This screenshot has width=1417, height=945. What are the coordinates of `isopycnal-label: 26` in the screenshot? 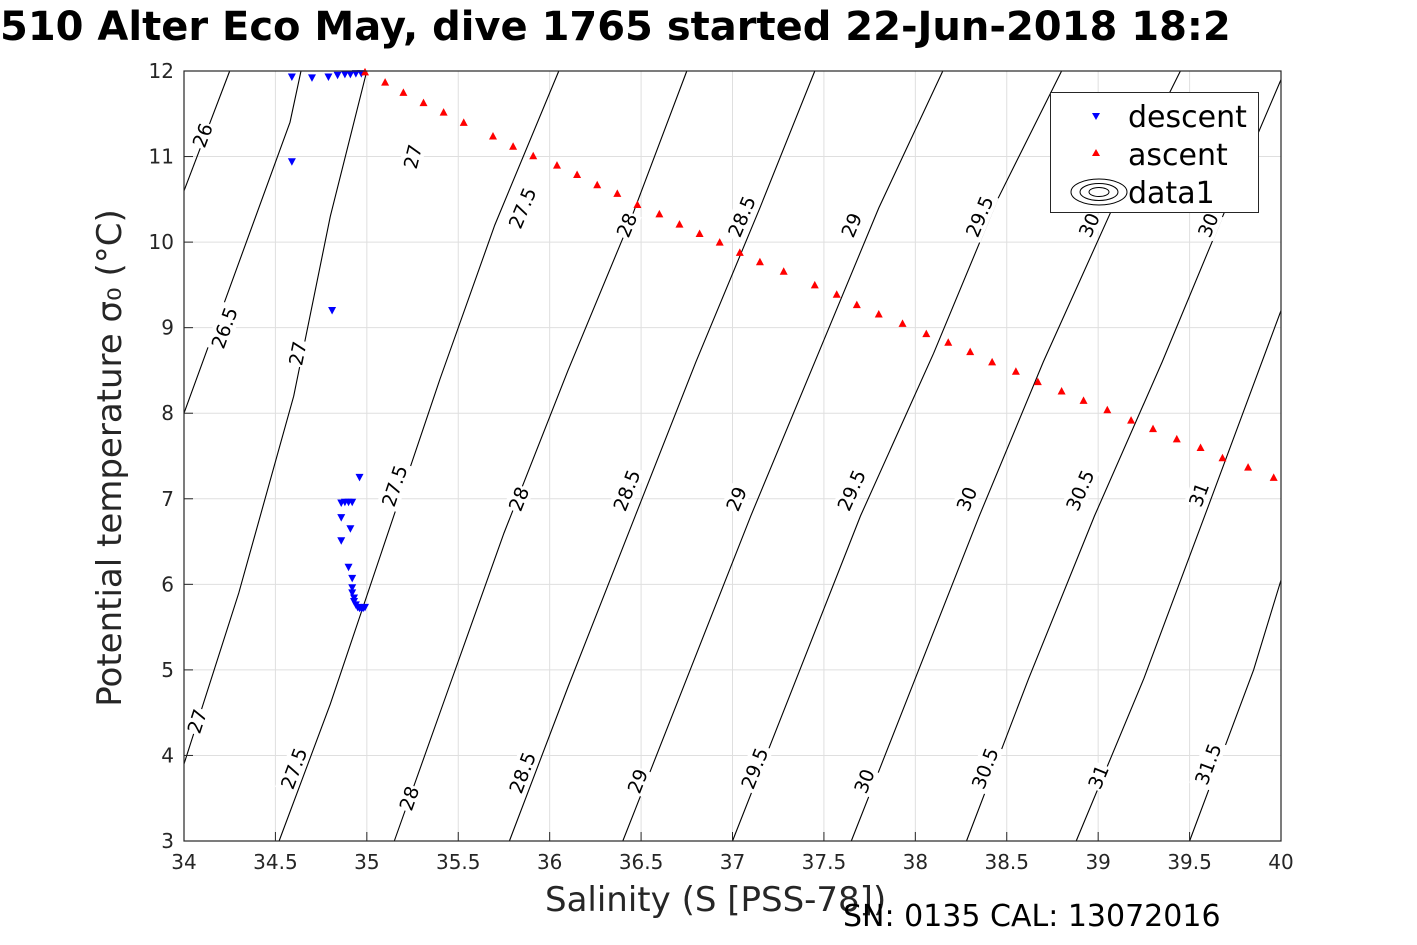 It's located at (202, 135).